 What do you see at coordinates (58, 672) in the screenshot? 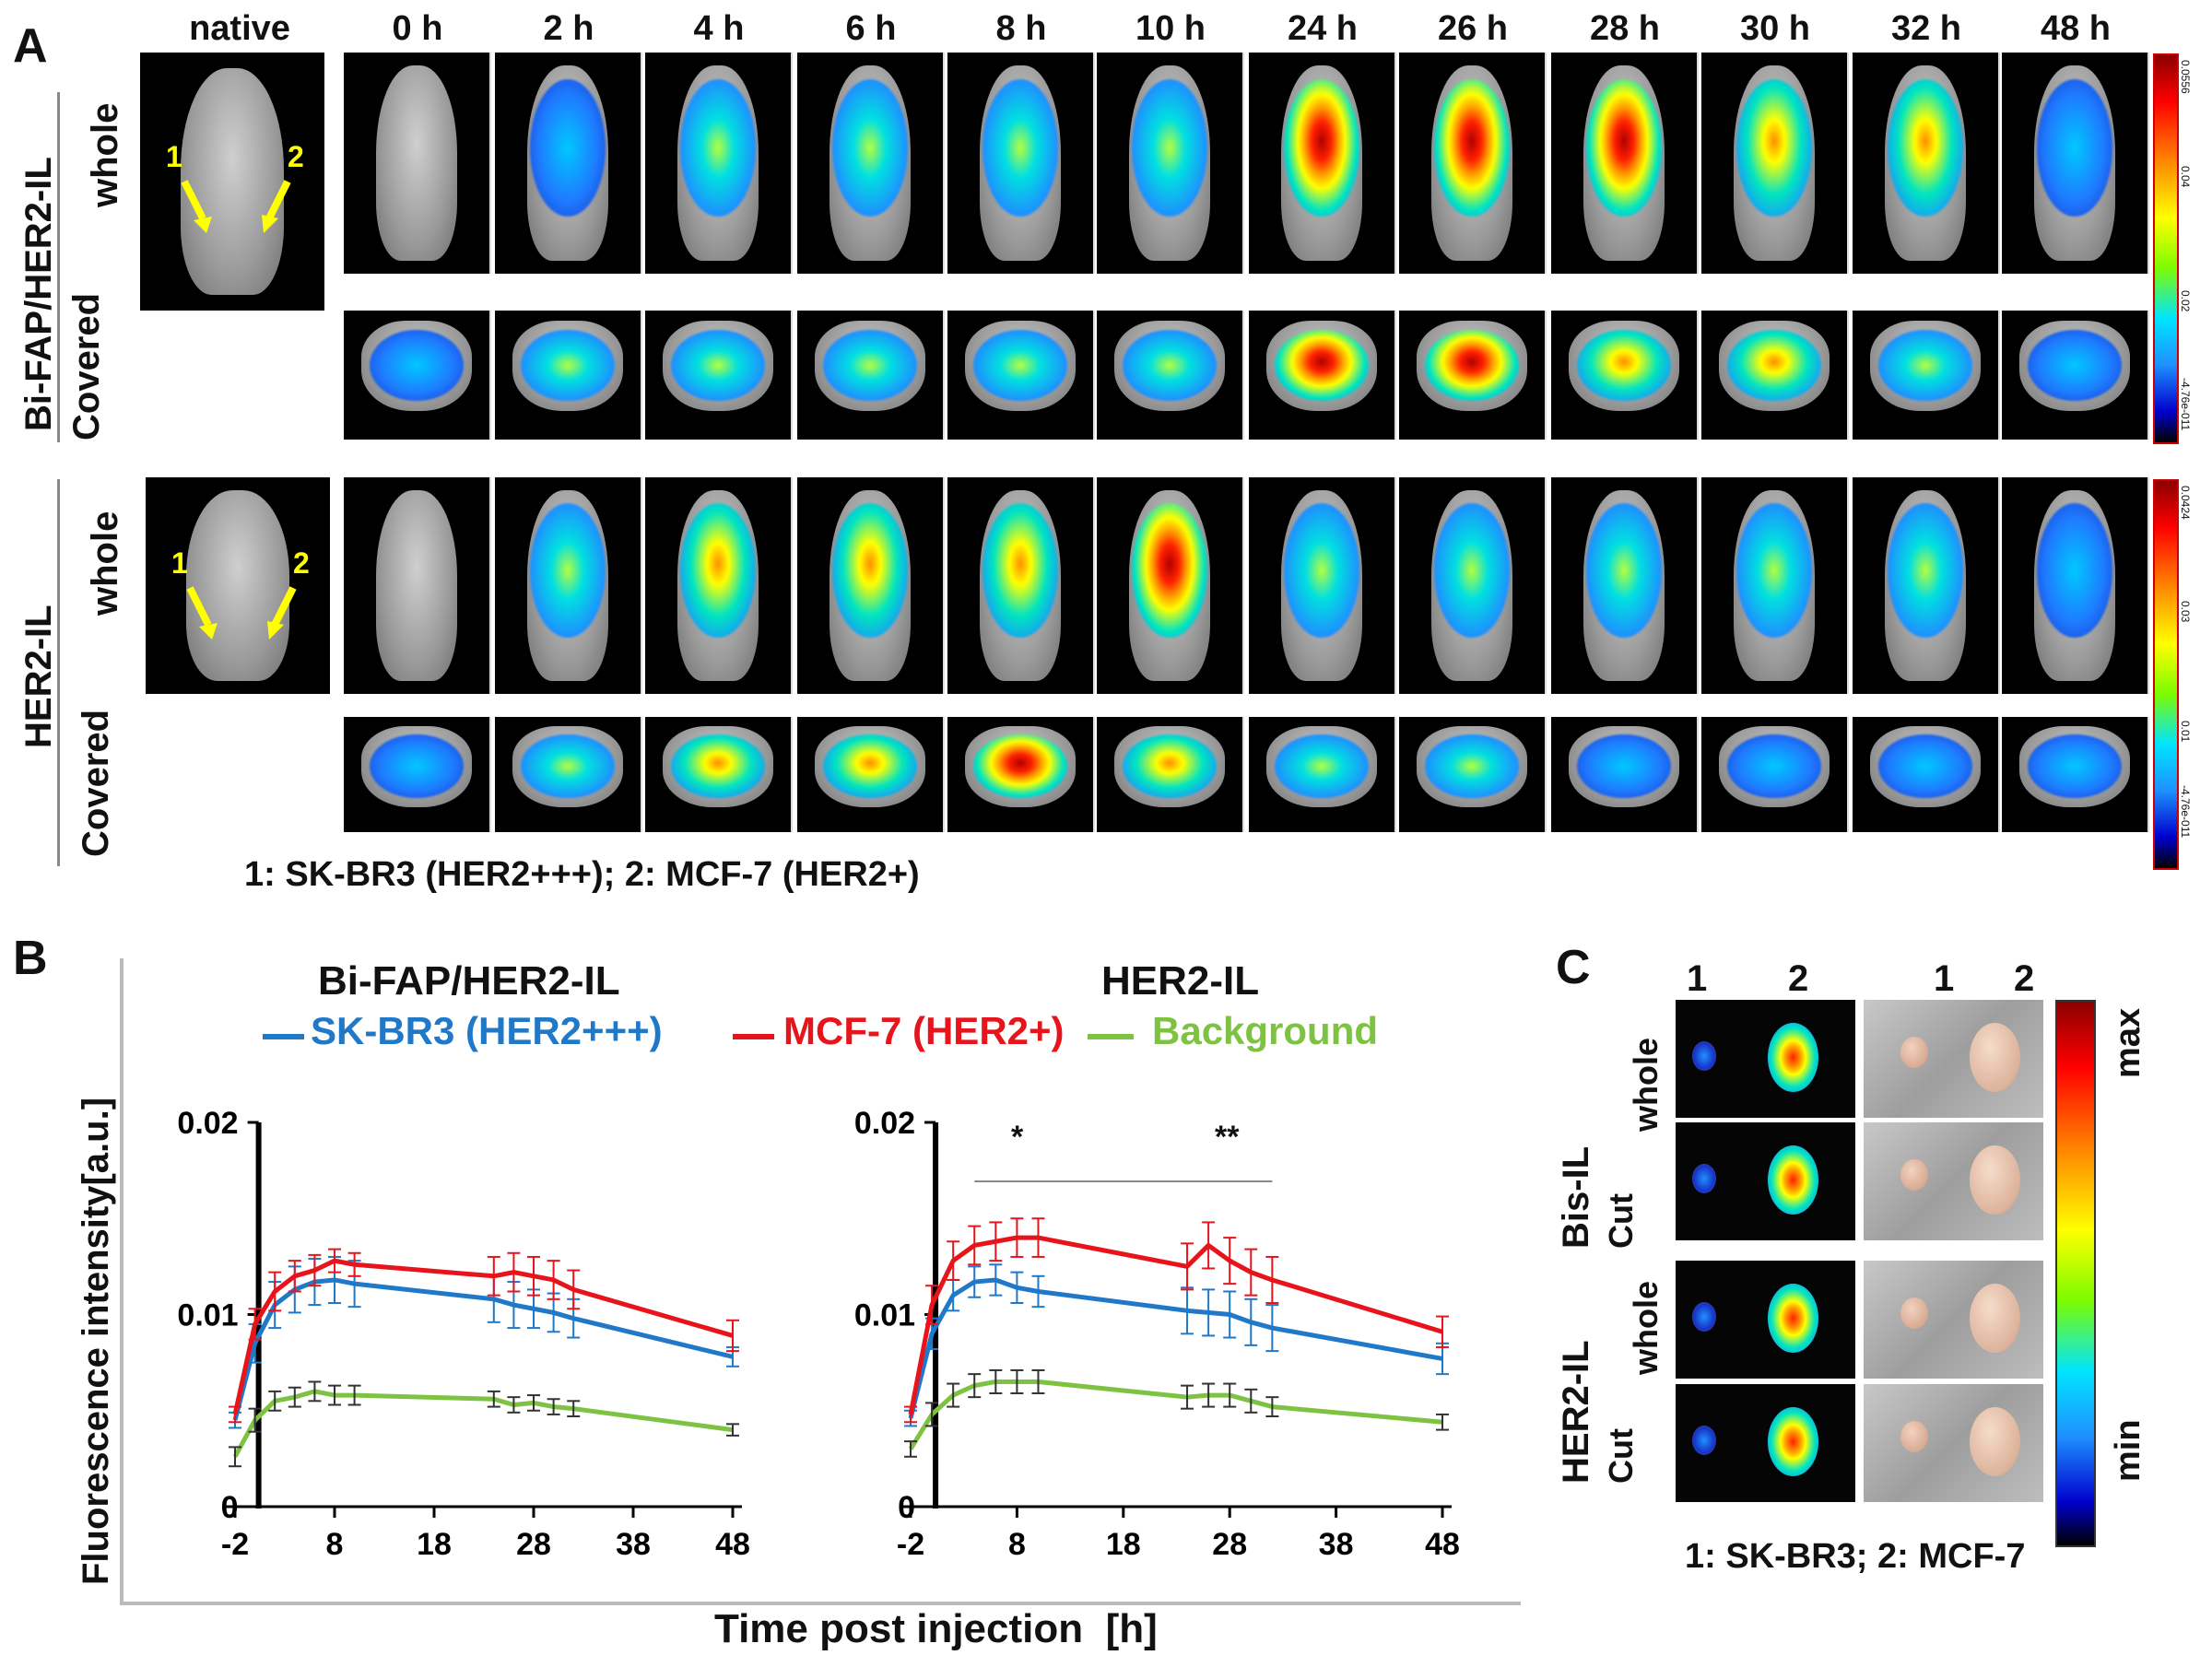
I see `group2-divider` at bounding box center [58, 672].